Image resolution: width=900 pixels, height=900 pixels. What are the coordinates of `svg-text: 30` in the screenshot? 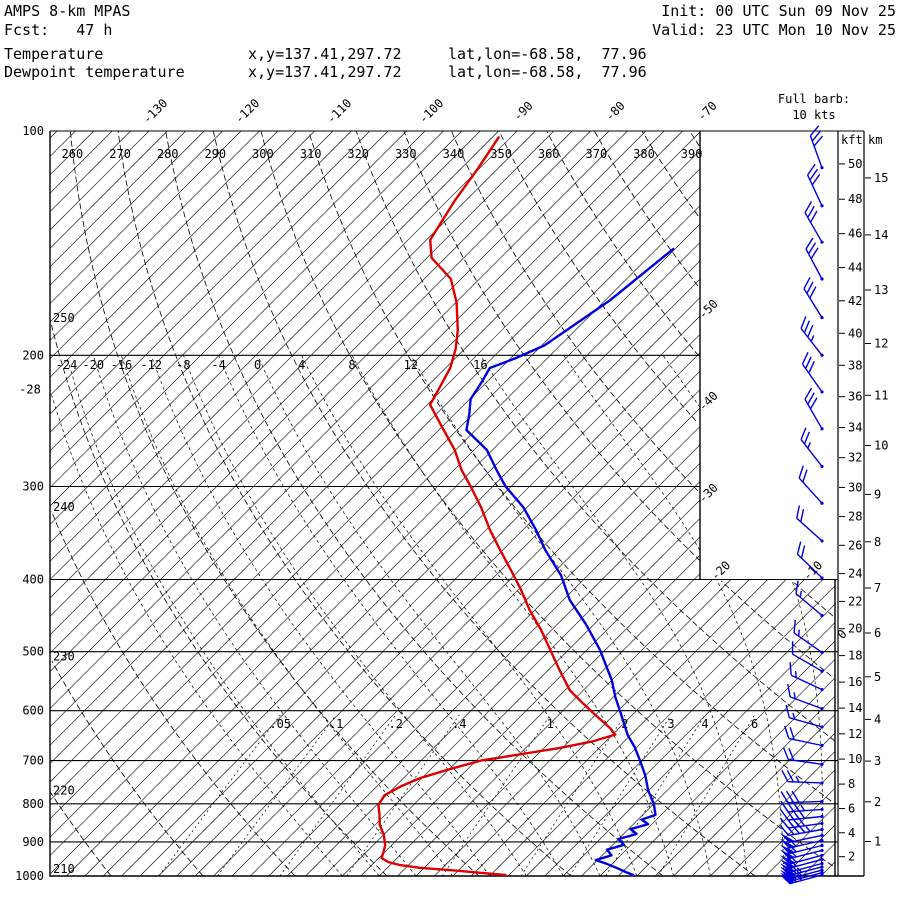 It's located at (855, 487).